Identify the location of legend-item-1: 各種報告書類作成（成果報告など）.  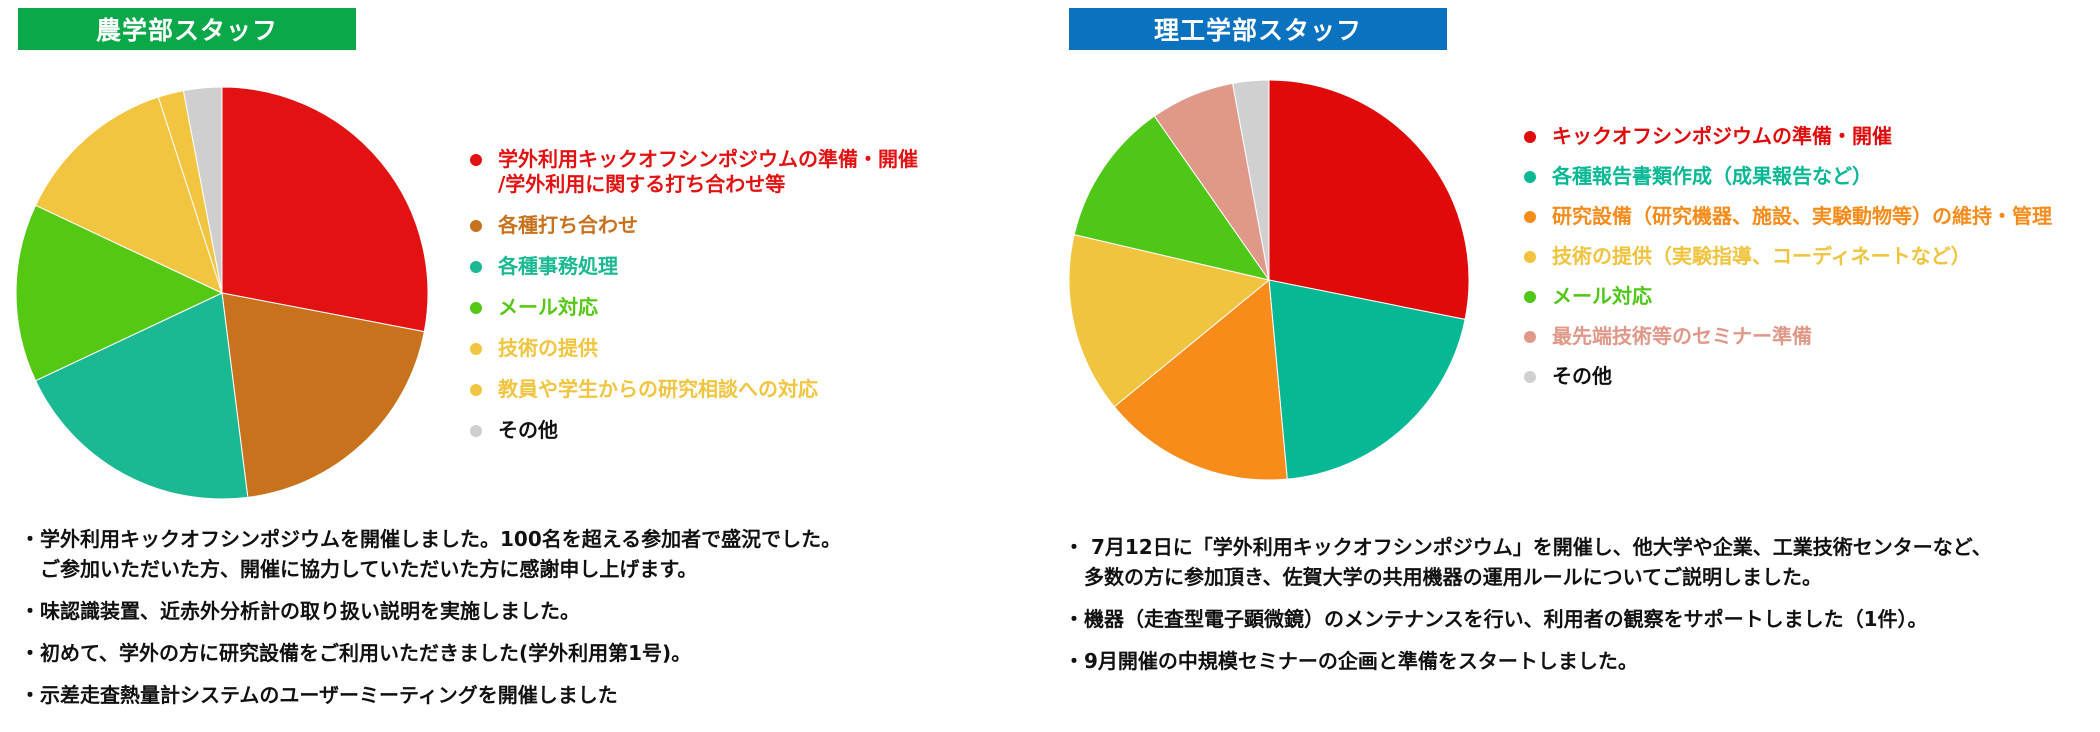
(1786, 176).